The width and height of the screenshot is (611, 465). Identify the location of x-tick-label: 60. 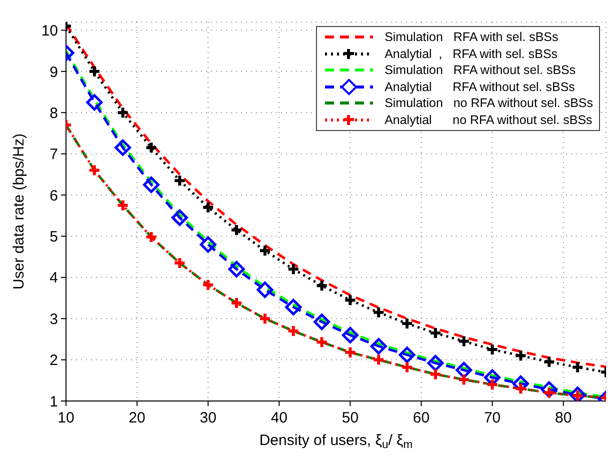
(421, 418).